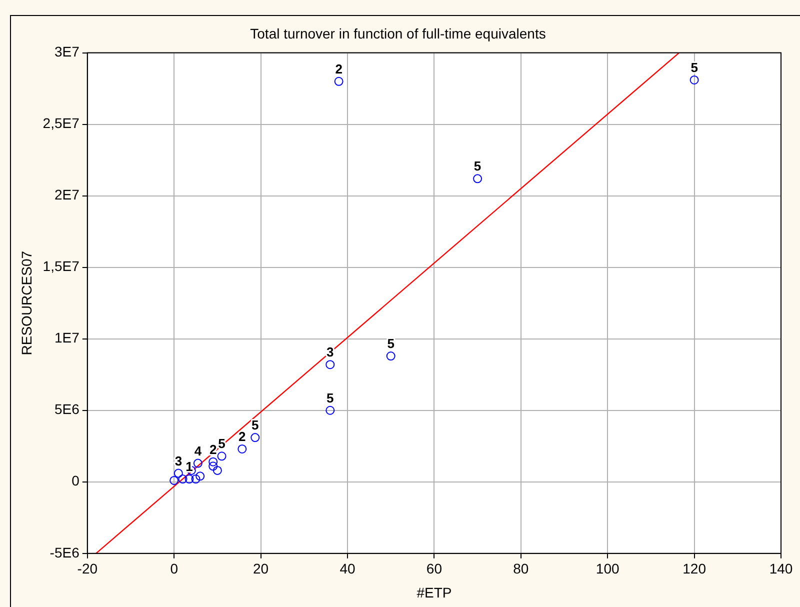 Image resolution: width=800 pixels, height=607 pixels. What do you see at coordinates (67, 194) in the screenshot?
I see `y-tick-label: 2E7` at bounding box center [67, 194].